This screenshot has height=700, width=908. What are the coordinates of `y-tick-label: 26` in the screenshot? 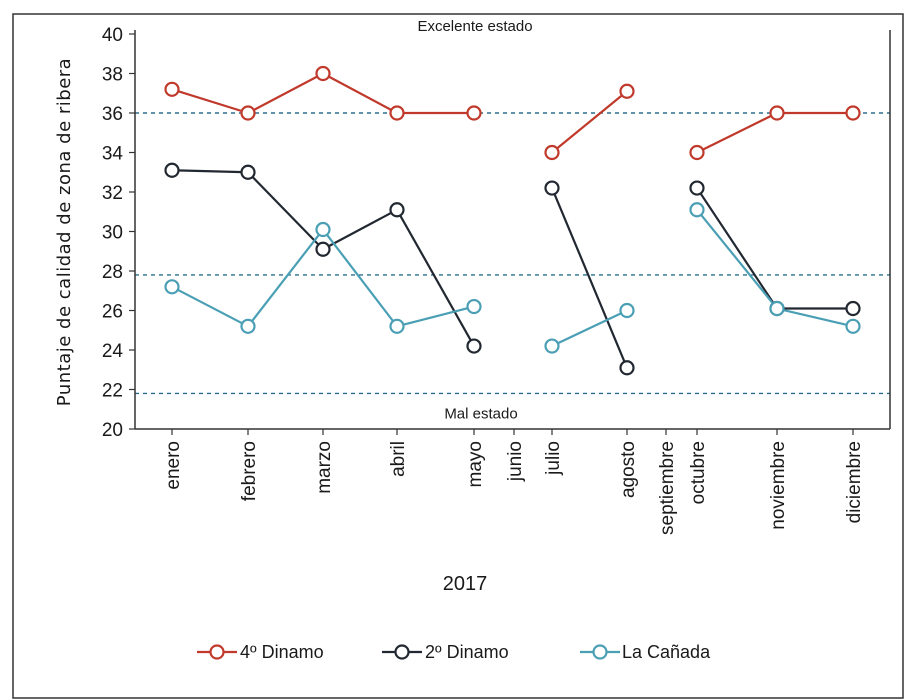 It's located at (112, 312).